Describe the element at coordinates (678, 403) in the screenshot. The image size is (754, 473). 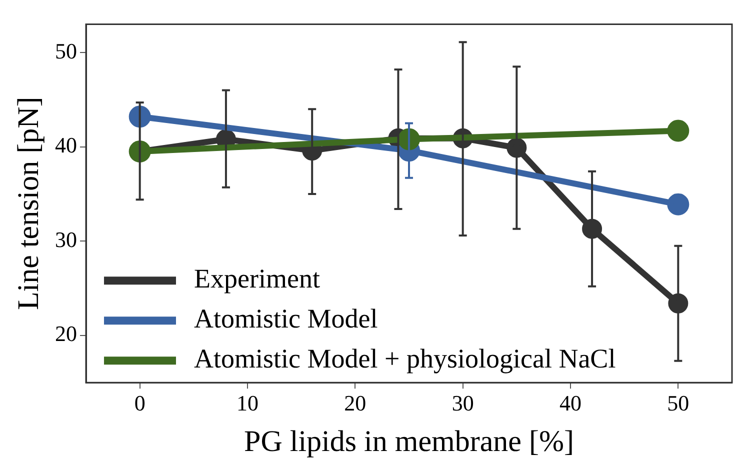
I see `x-tick-label: 50` at that location.